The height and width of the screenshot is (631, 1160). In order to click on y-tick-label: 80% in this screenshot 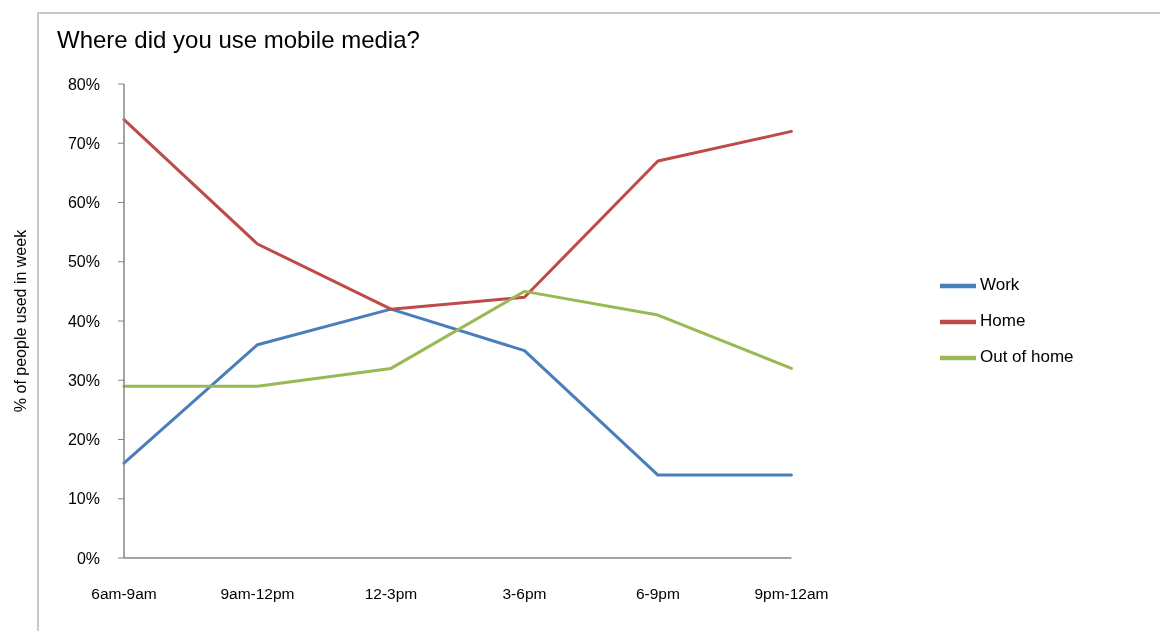, I will do `click(83, 84)`.